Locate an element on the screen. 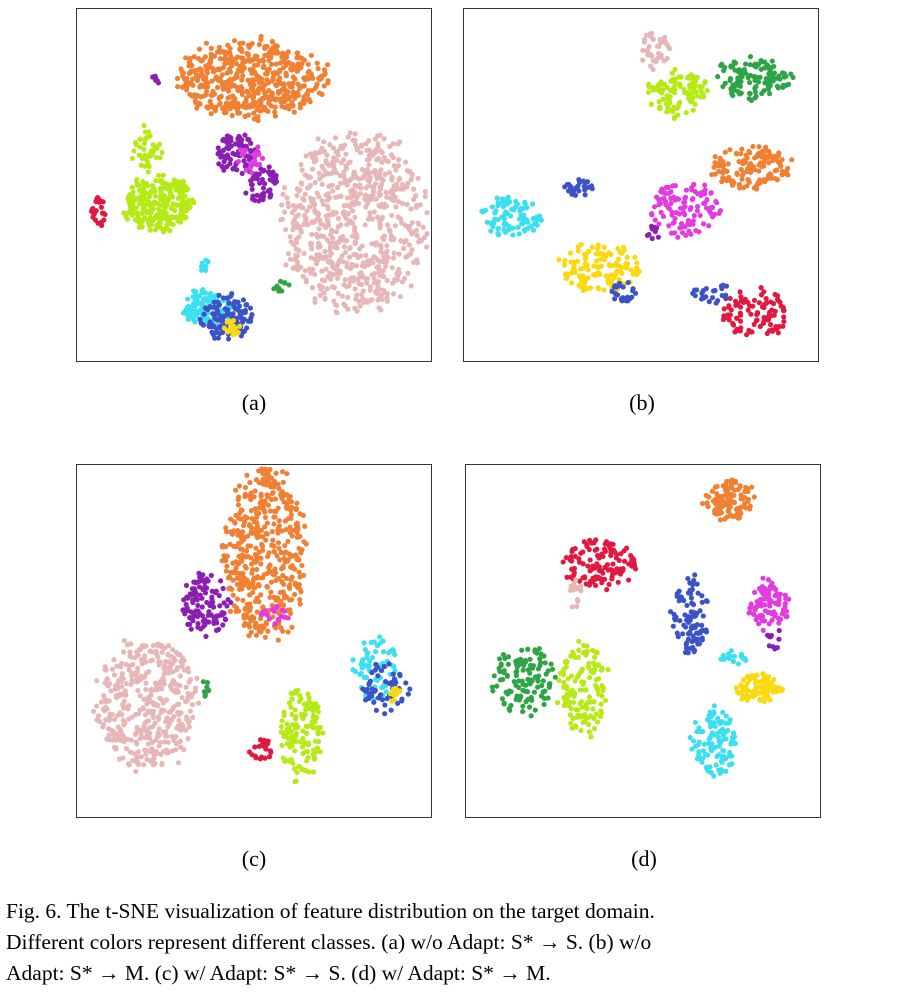 This screenshot has width=909, height=997. tsne-plot-b is located at coordinates (641, 185).